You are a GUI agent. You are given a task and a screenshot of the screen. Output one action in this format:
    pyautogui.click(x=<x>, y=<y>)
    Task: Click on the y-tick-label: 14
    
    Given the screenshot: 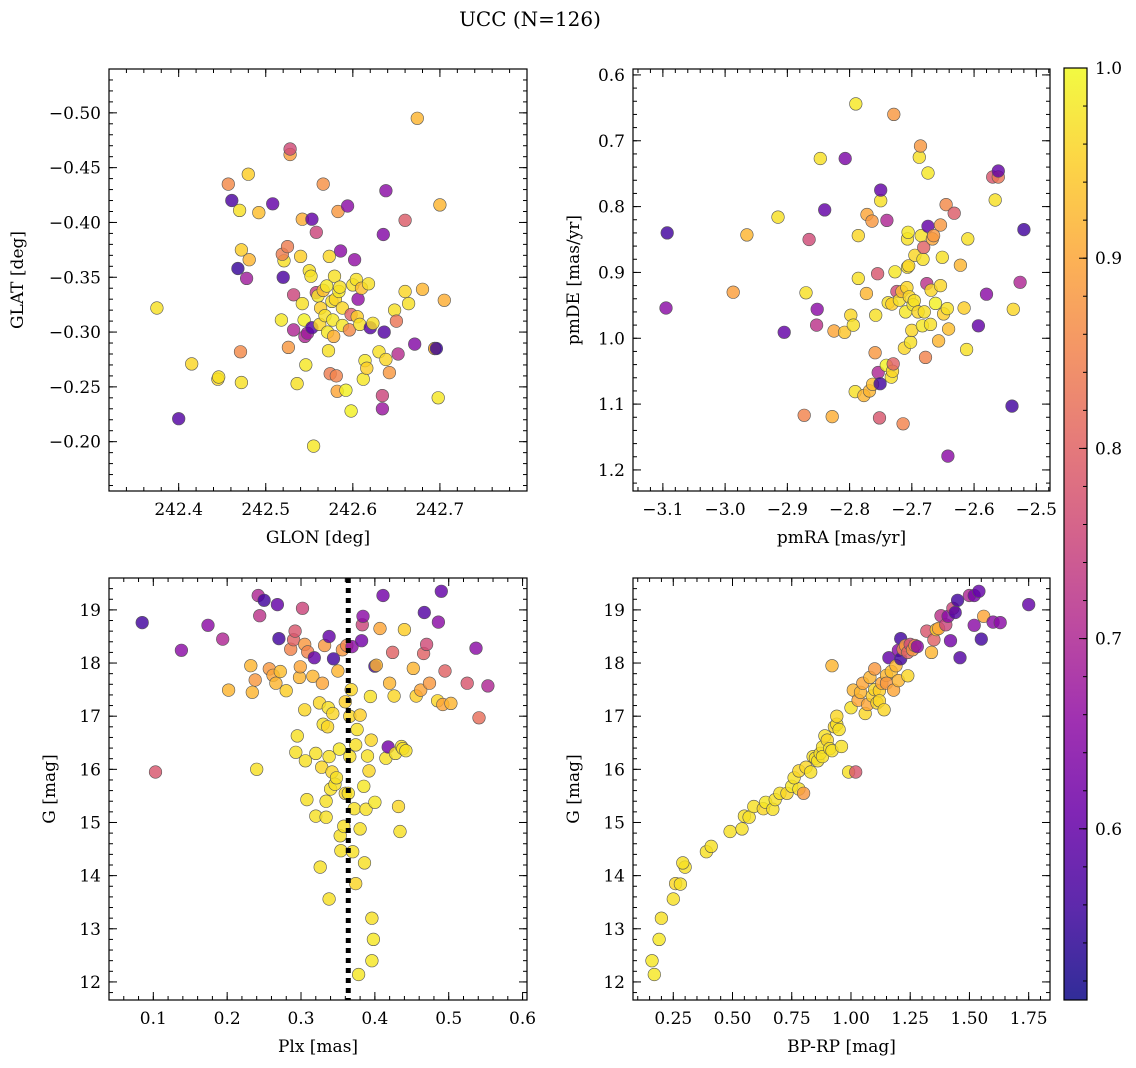 What is the action you would take?
    pyautogui.click(x=90, y=877)
    